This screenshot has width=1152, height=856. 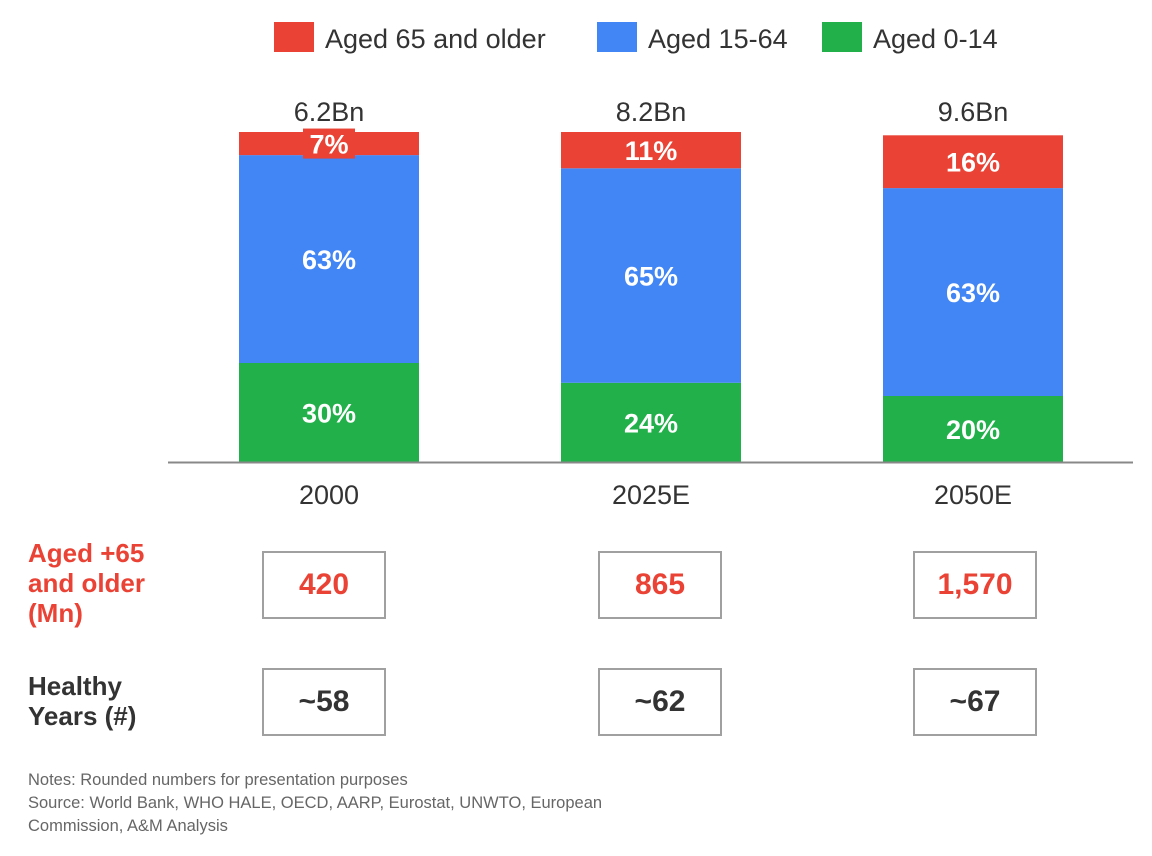 I want to click on legend-label: Aged 0-14, so click(x=935, y=39).